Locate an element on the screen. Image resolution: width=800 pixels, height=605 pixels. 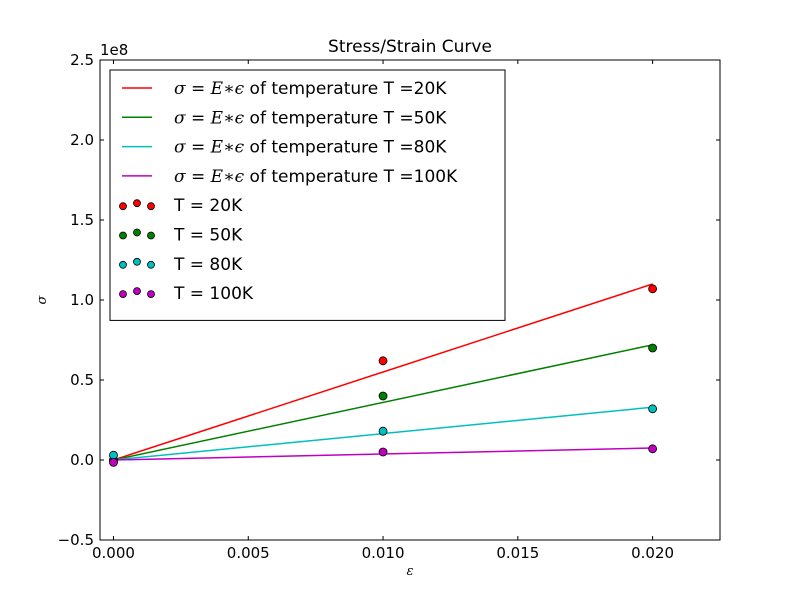
x-tick-label-0: 0.000 is located at coordinates (113, 553).